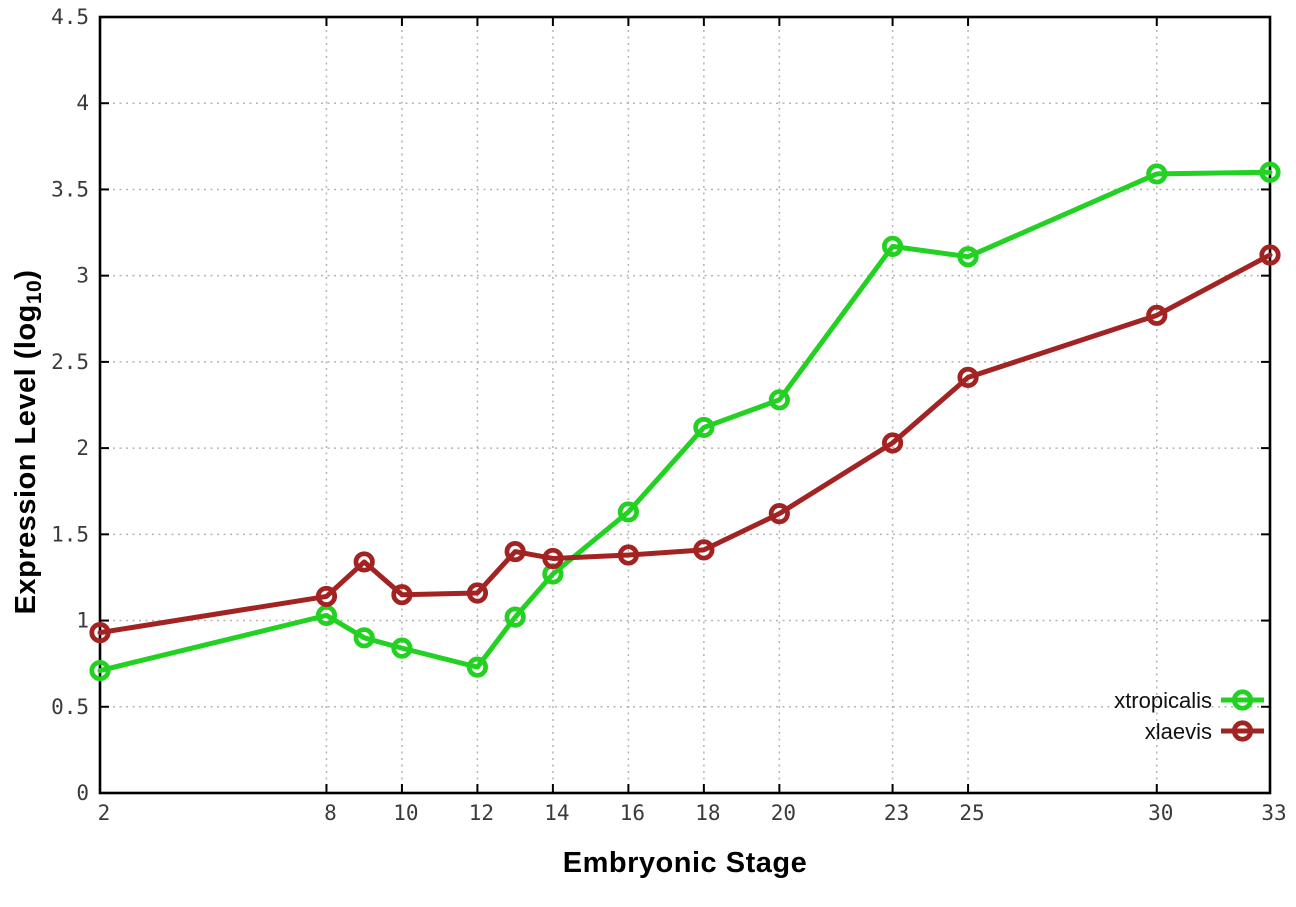  I want to click on y-tick-label: 4.5, so click(70, 17).